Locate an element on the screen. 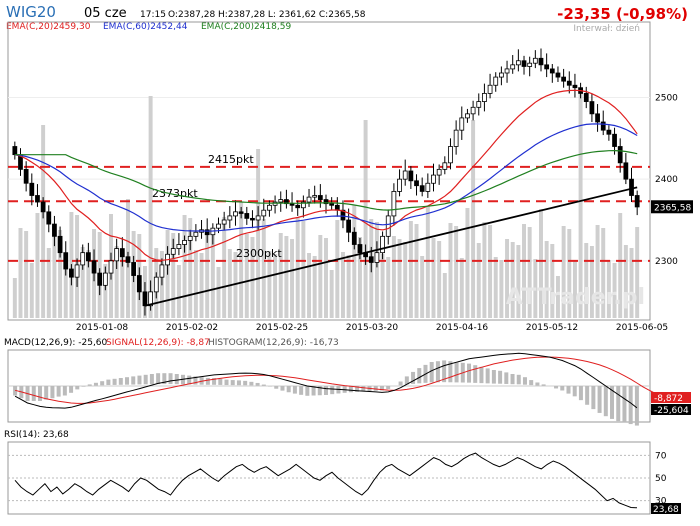 Image resolution: width=700 pixels, height=526 pixels. rsi-plot: 30 50 70 23,68 is located at coordinates (344, 483).